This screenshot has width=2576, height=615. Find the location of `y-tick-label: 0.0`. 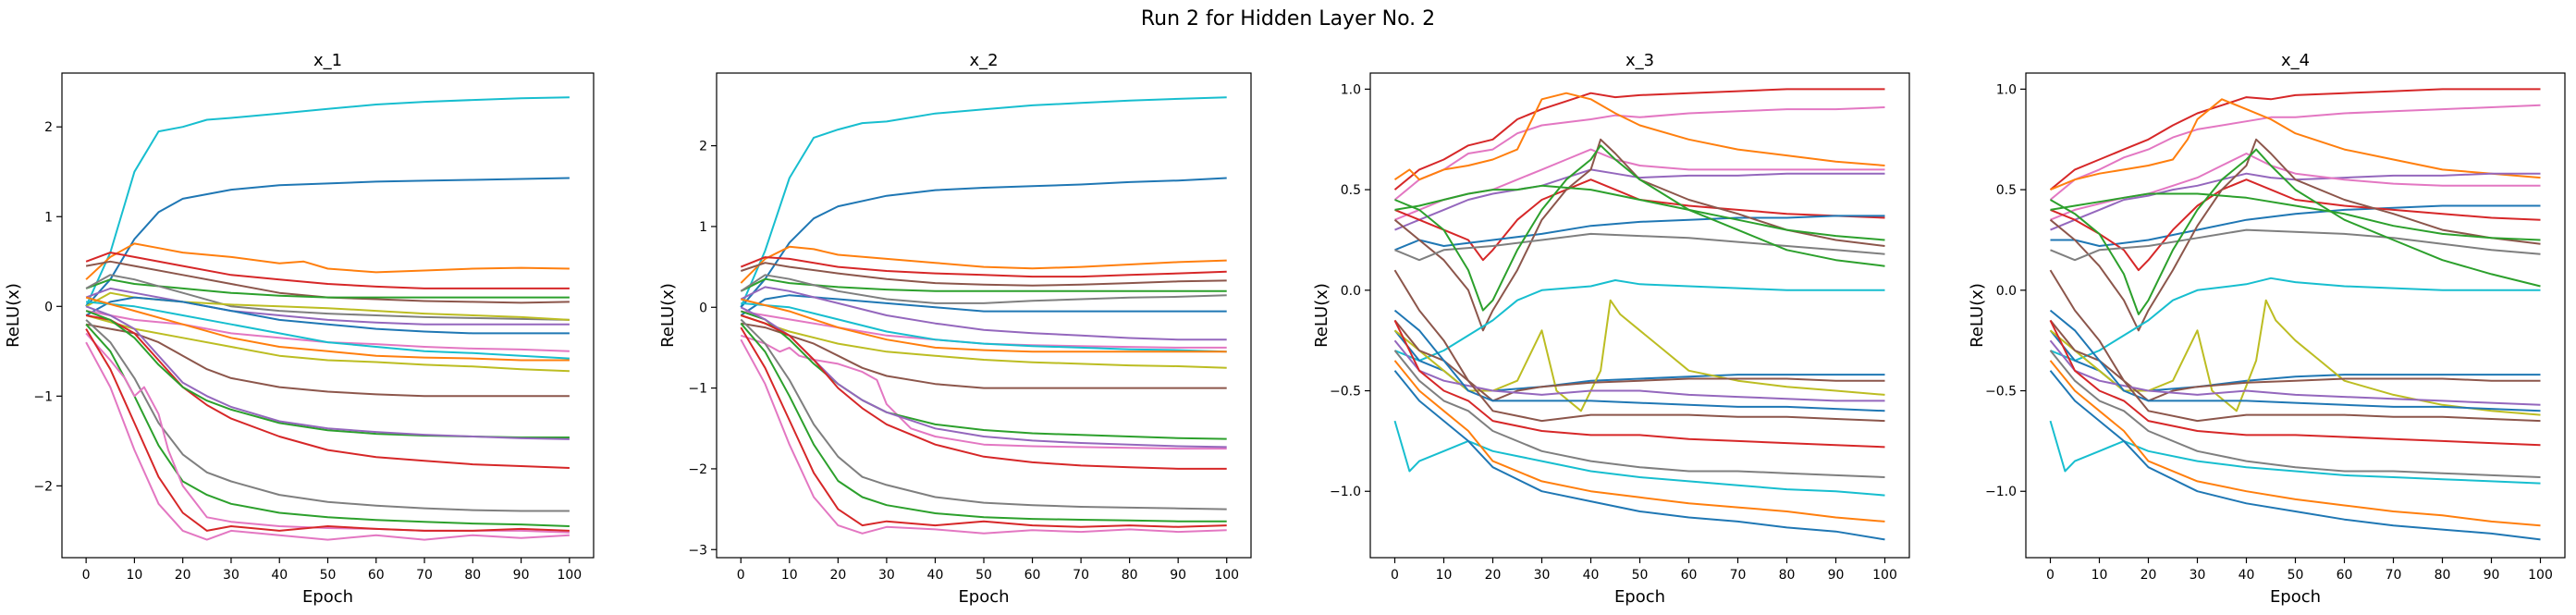

y-tick-label: 0.0 is located at coordinates (1351, 291).